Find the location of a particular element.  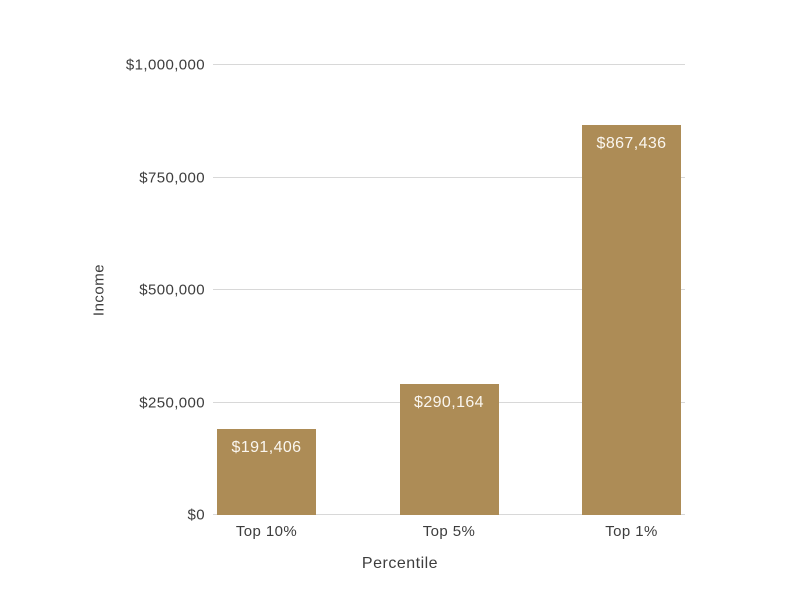

bar-value-label: $290,164 is located at coordinates (449, 403).